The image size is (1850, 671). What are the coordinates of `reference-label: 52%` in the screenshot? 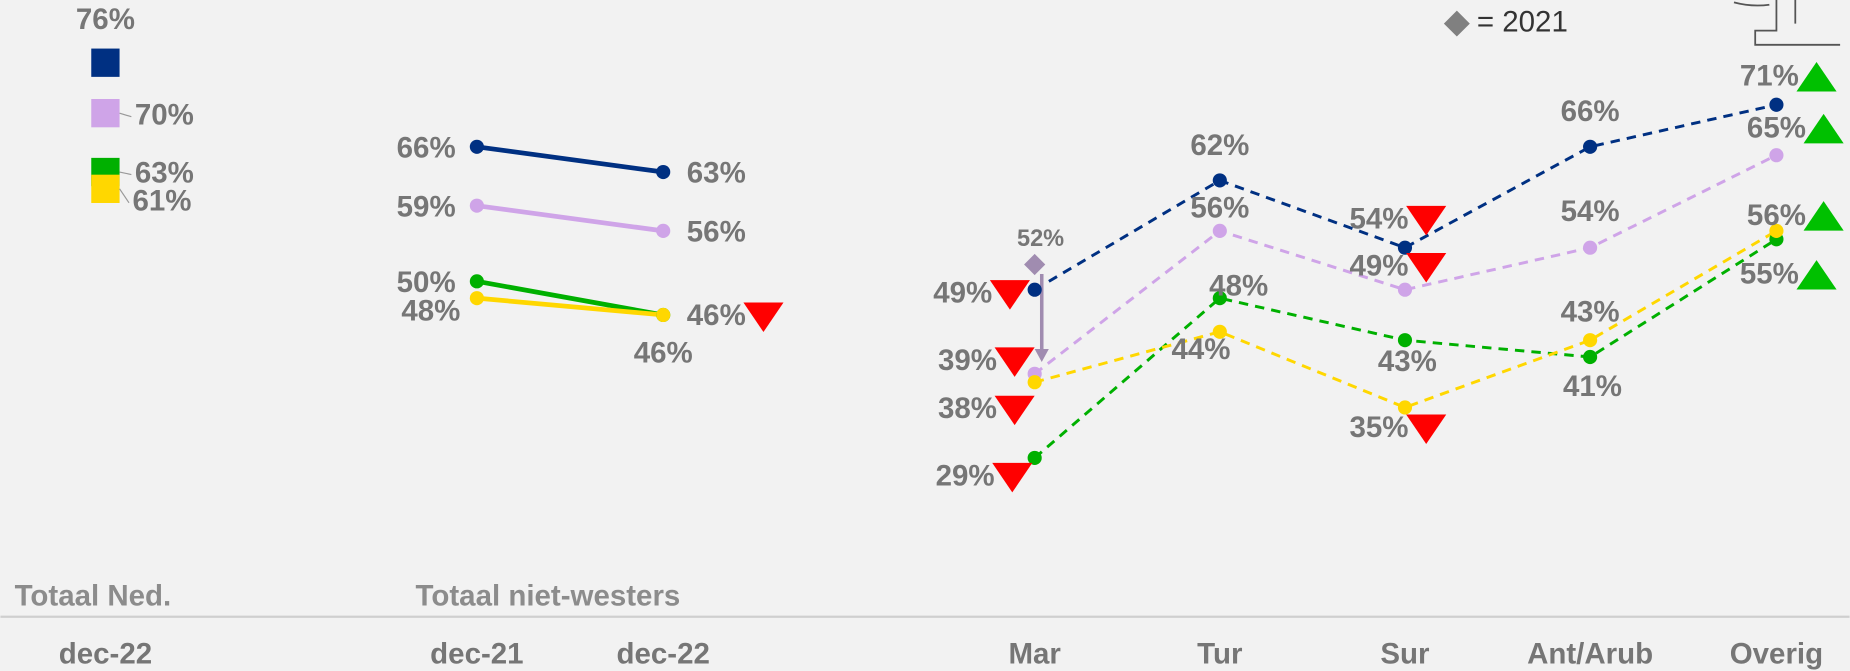 It's located at (1040, 238).